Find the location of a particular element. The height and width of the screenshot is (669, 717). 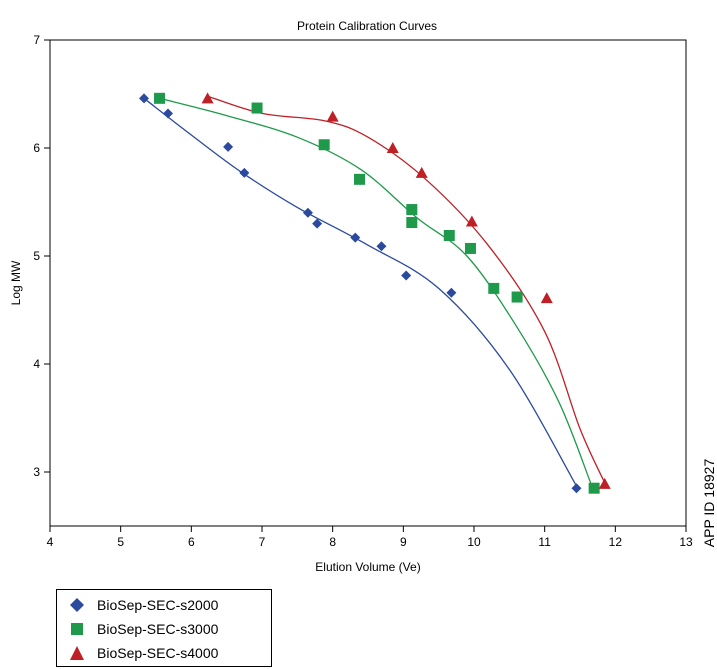

legend-label: BioSep-SEC-s3000 is located at coordinates (158, 629).